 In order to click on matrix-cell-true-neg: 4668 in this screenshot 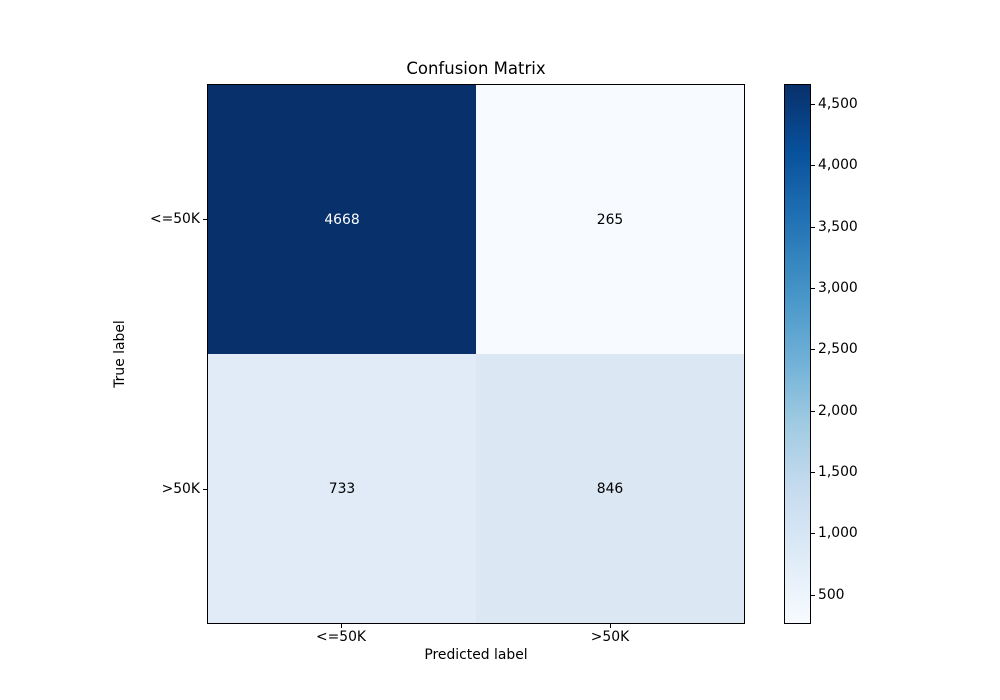, I will do `click(342, 219)`.